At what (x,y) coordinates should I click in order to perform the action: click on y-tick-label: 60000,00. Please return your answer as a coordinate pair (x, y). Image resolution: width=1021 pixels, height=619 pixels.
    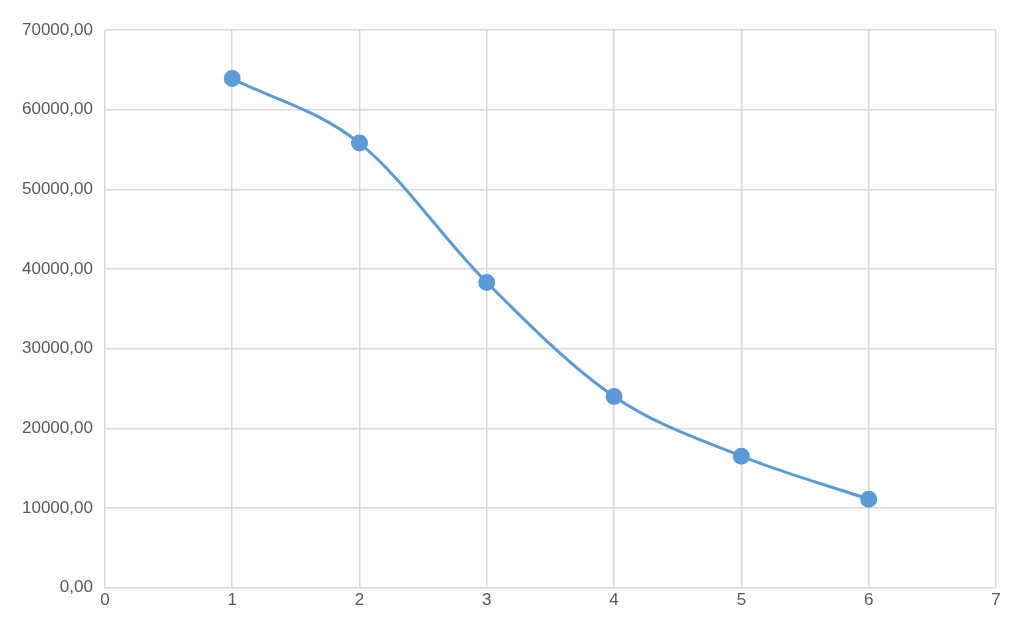
    Looking at the image, I should click on (57, 109).